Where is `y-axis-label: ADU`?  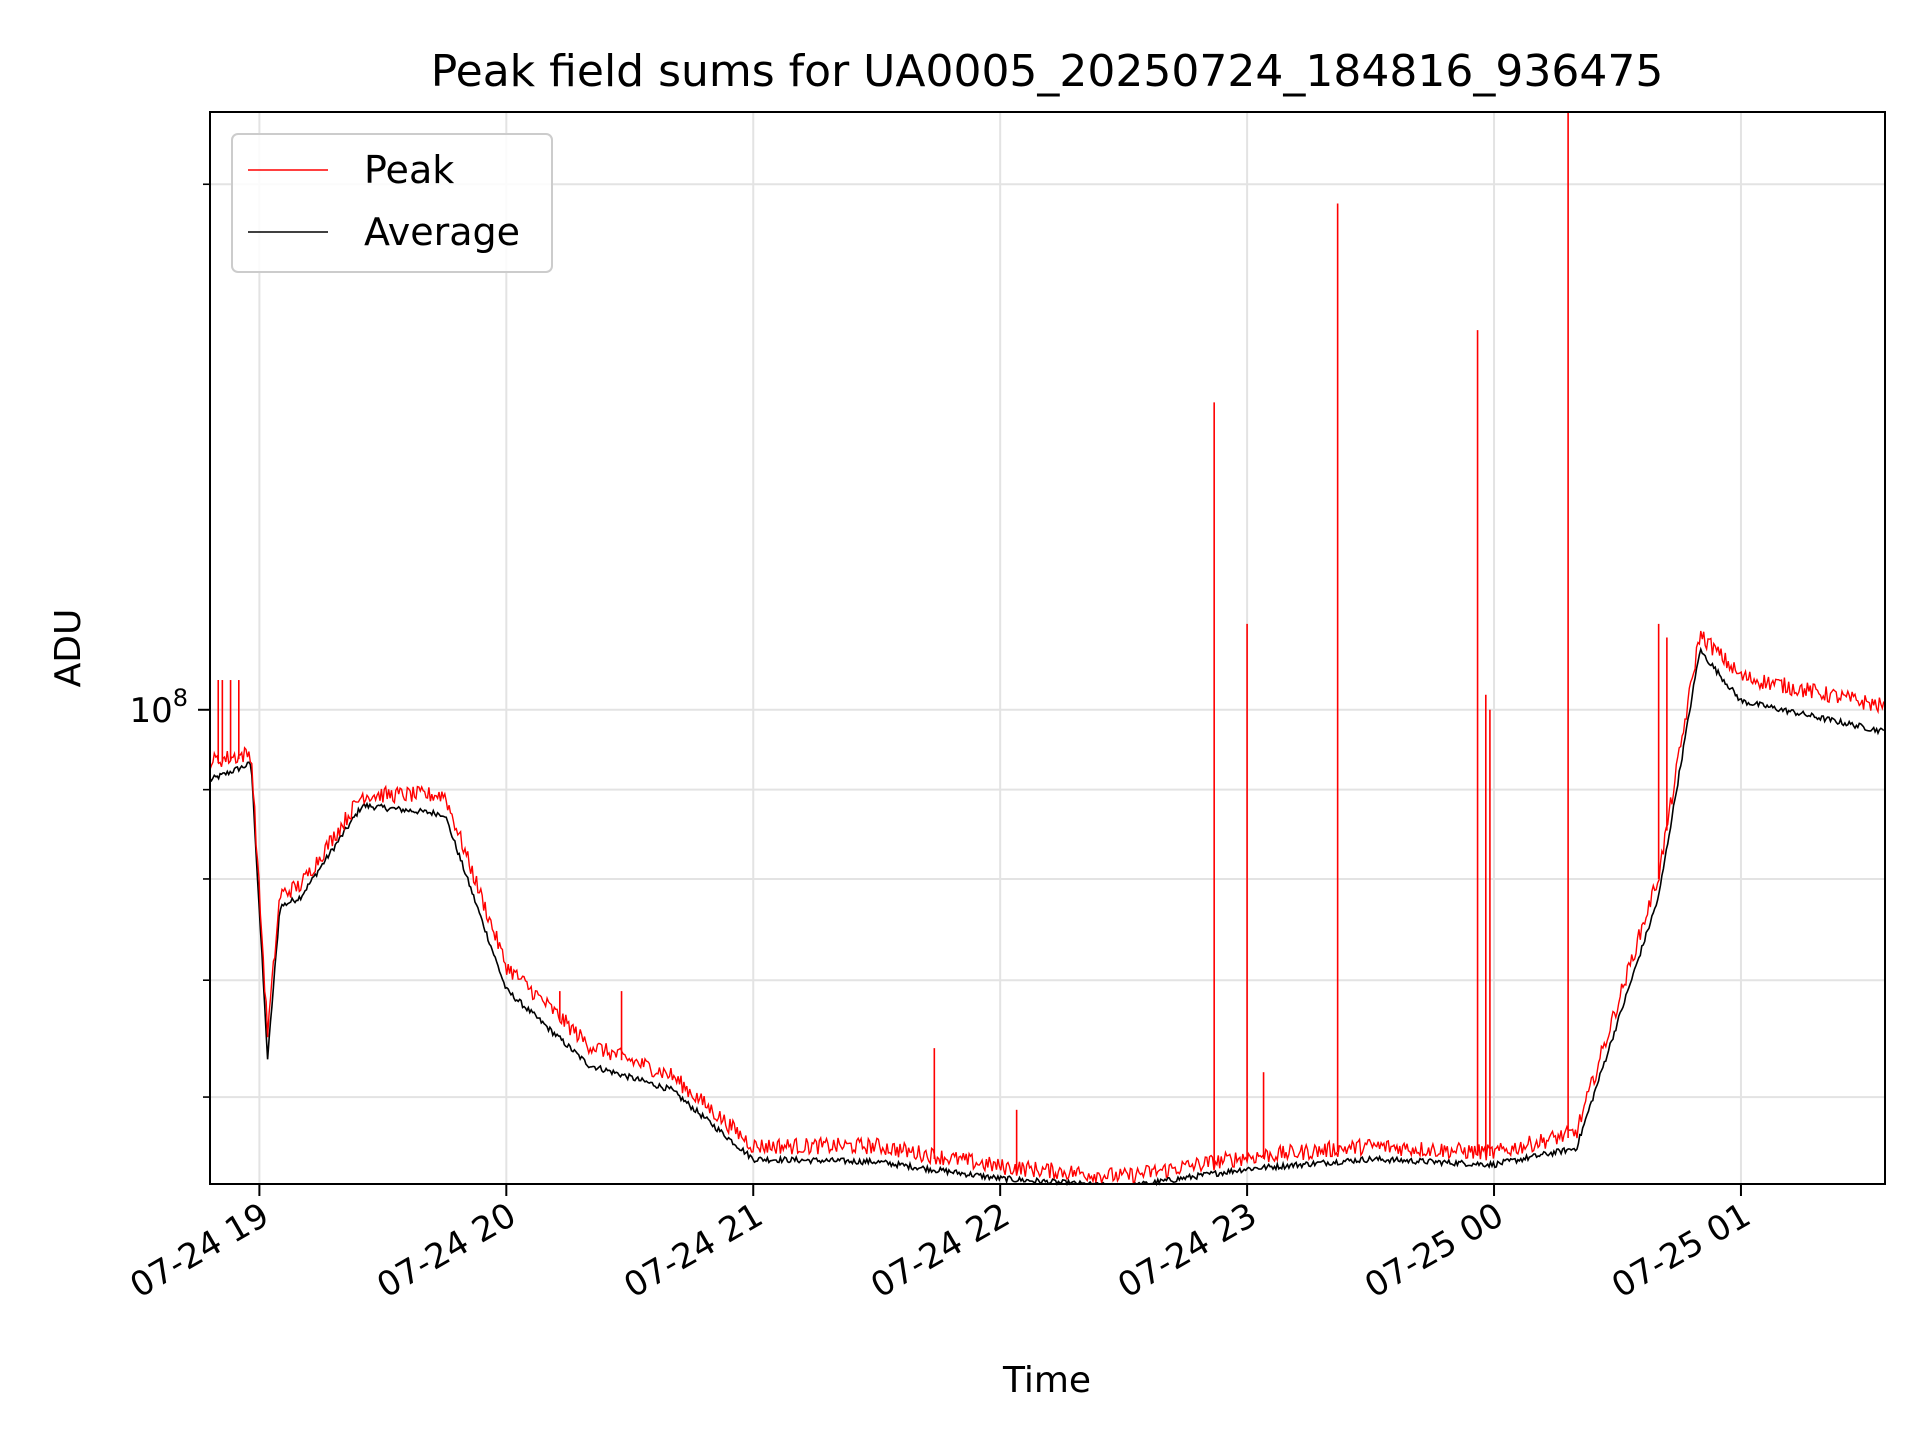 y-axis-label: ADU is located at coordinates (68, 648).